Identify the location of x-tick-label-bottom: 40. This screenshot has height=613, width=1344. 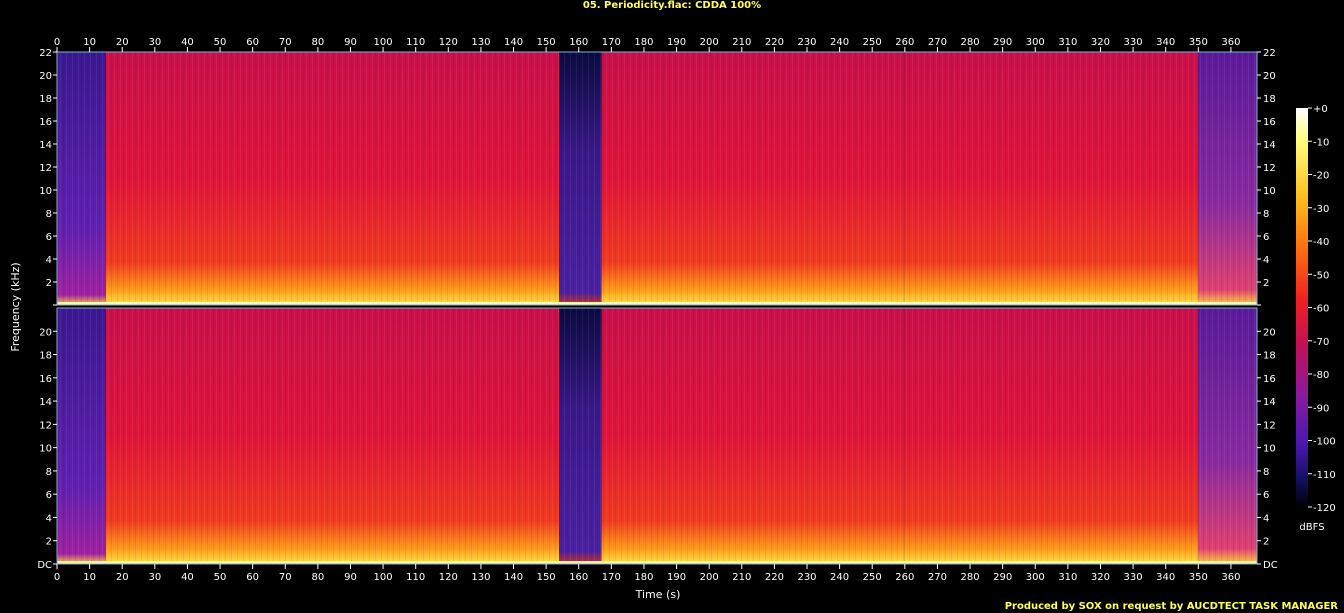
(187, 577).